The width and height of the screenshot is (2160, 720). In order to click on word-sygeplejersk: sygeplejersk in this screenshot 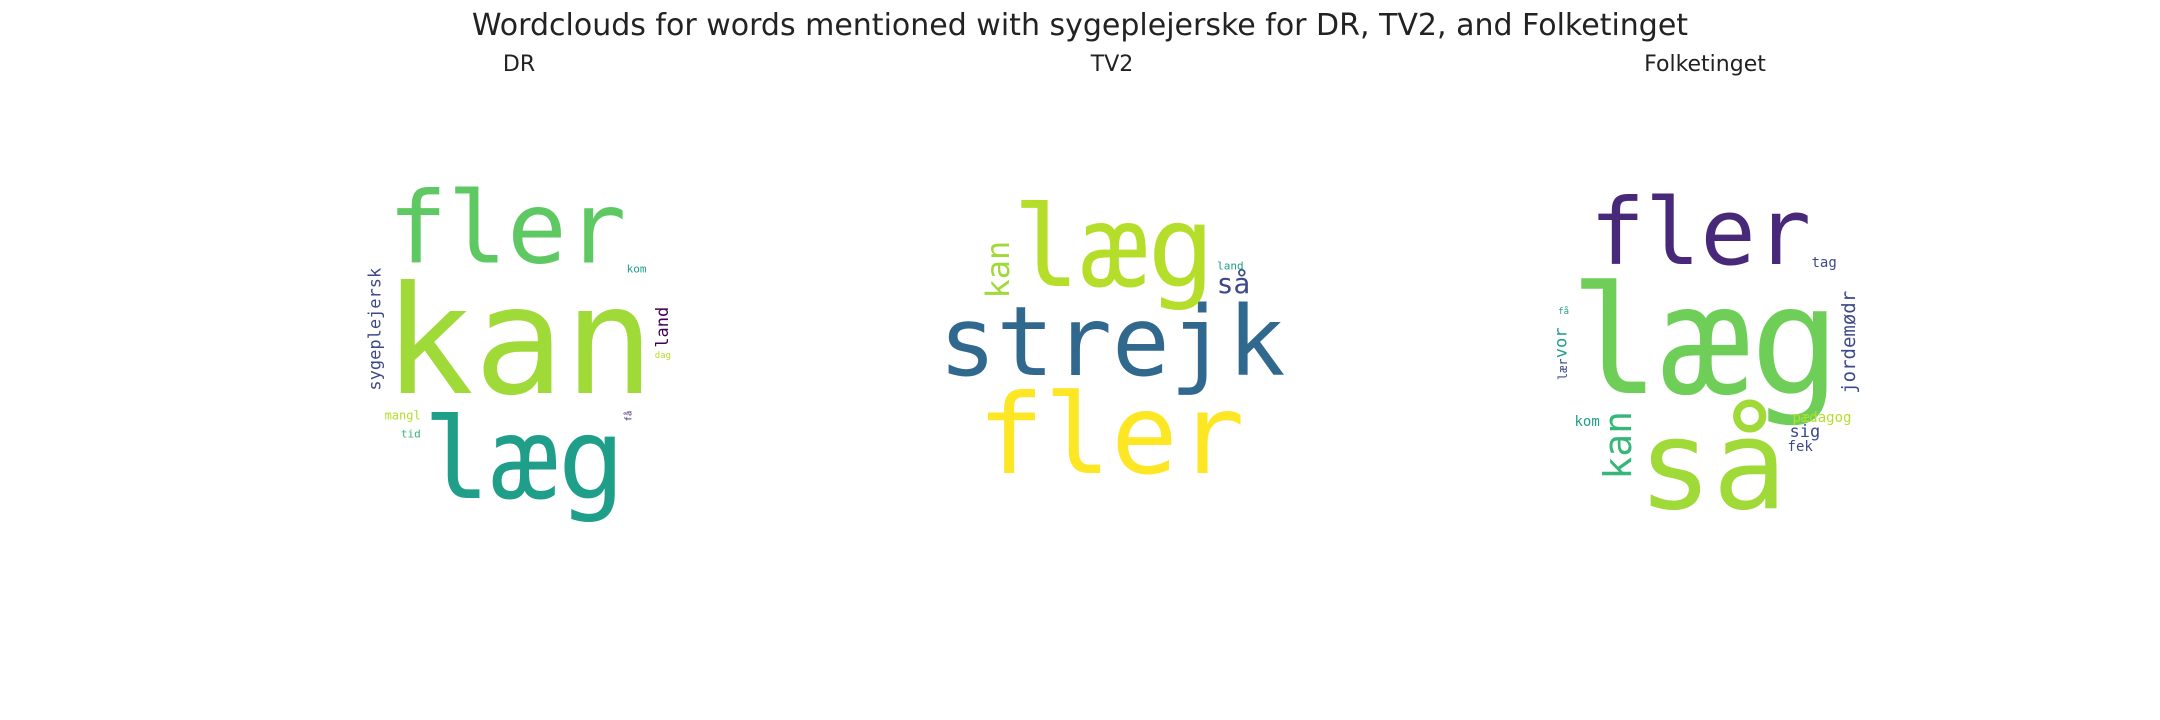, I will do `click(376, 329)`.